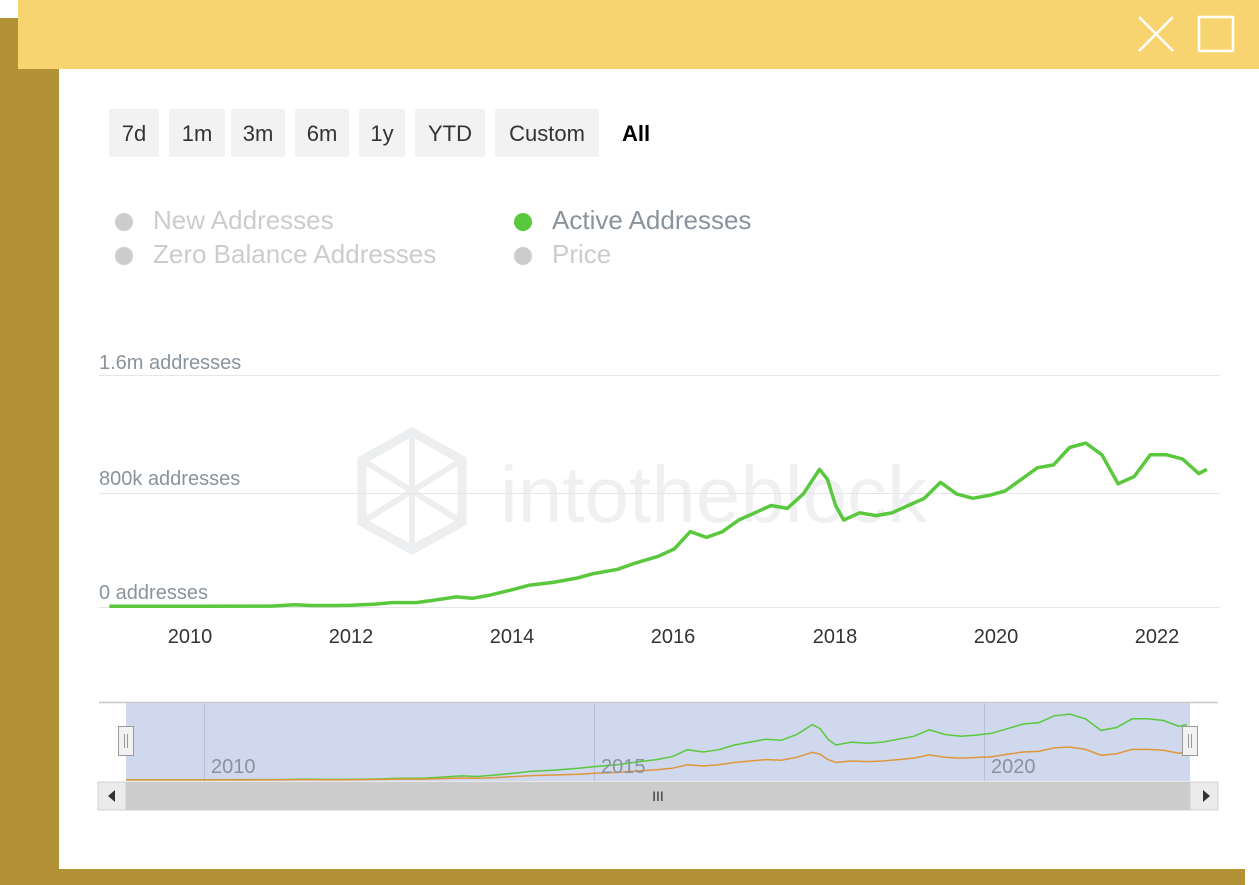 This screenshot has width=1259, height=885. I want to click on range-7d-button: 7d, so click(134, 133).